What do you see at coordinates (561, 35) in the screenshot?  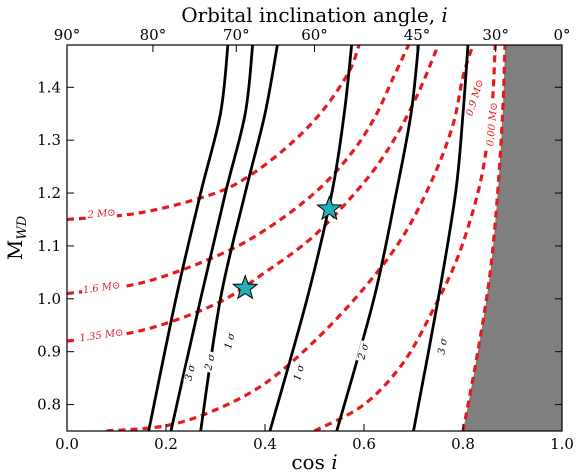 I see `top-tick-label: 0°` at bounding box center [561, 35].